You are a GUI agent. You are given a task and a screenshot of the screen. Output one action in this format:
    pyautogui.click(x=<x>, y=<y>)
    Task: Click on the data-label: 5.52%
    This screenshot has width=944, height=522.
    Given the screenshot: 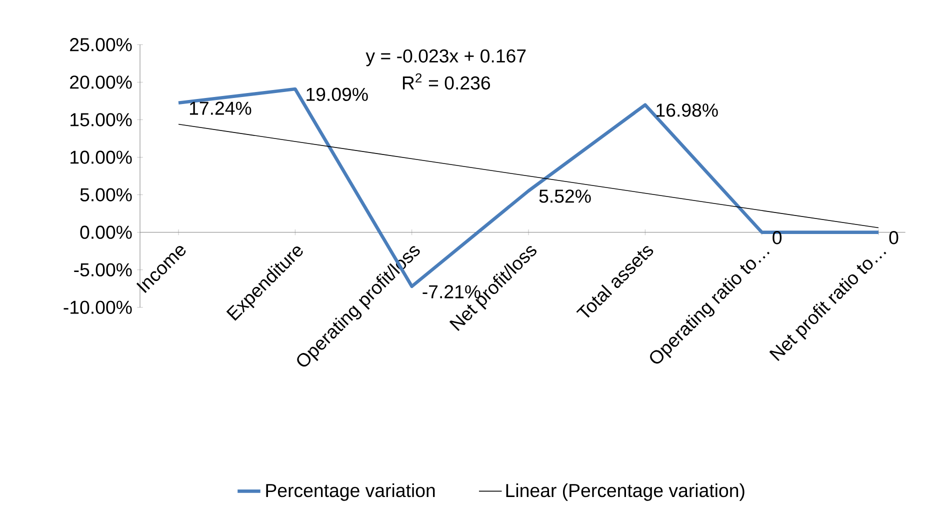 What is the action you would take?
    pyautogui.click(x=565, y=196)
    